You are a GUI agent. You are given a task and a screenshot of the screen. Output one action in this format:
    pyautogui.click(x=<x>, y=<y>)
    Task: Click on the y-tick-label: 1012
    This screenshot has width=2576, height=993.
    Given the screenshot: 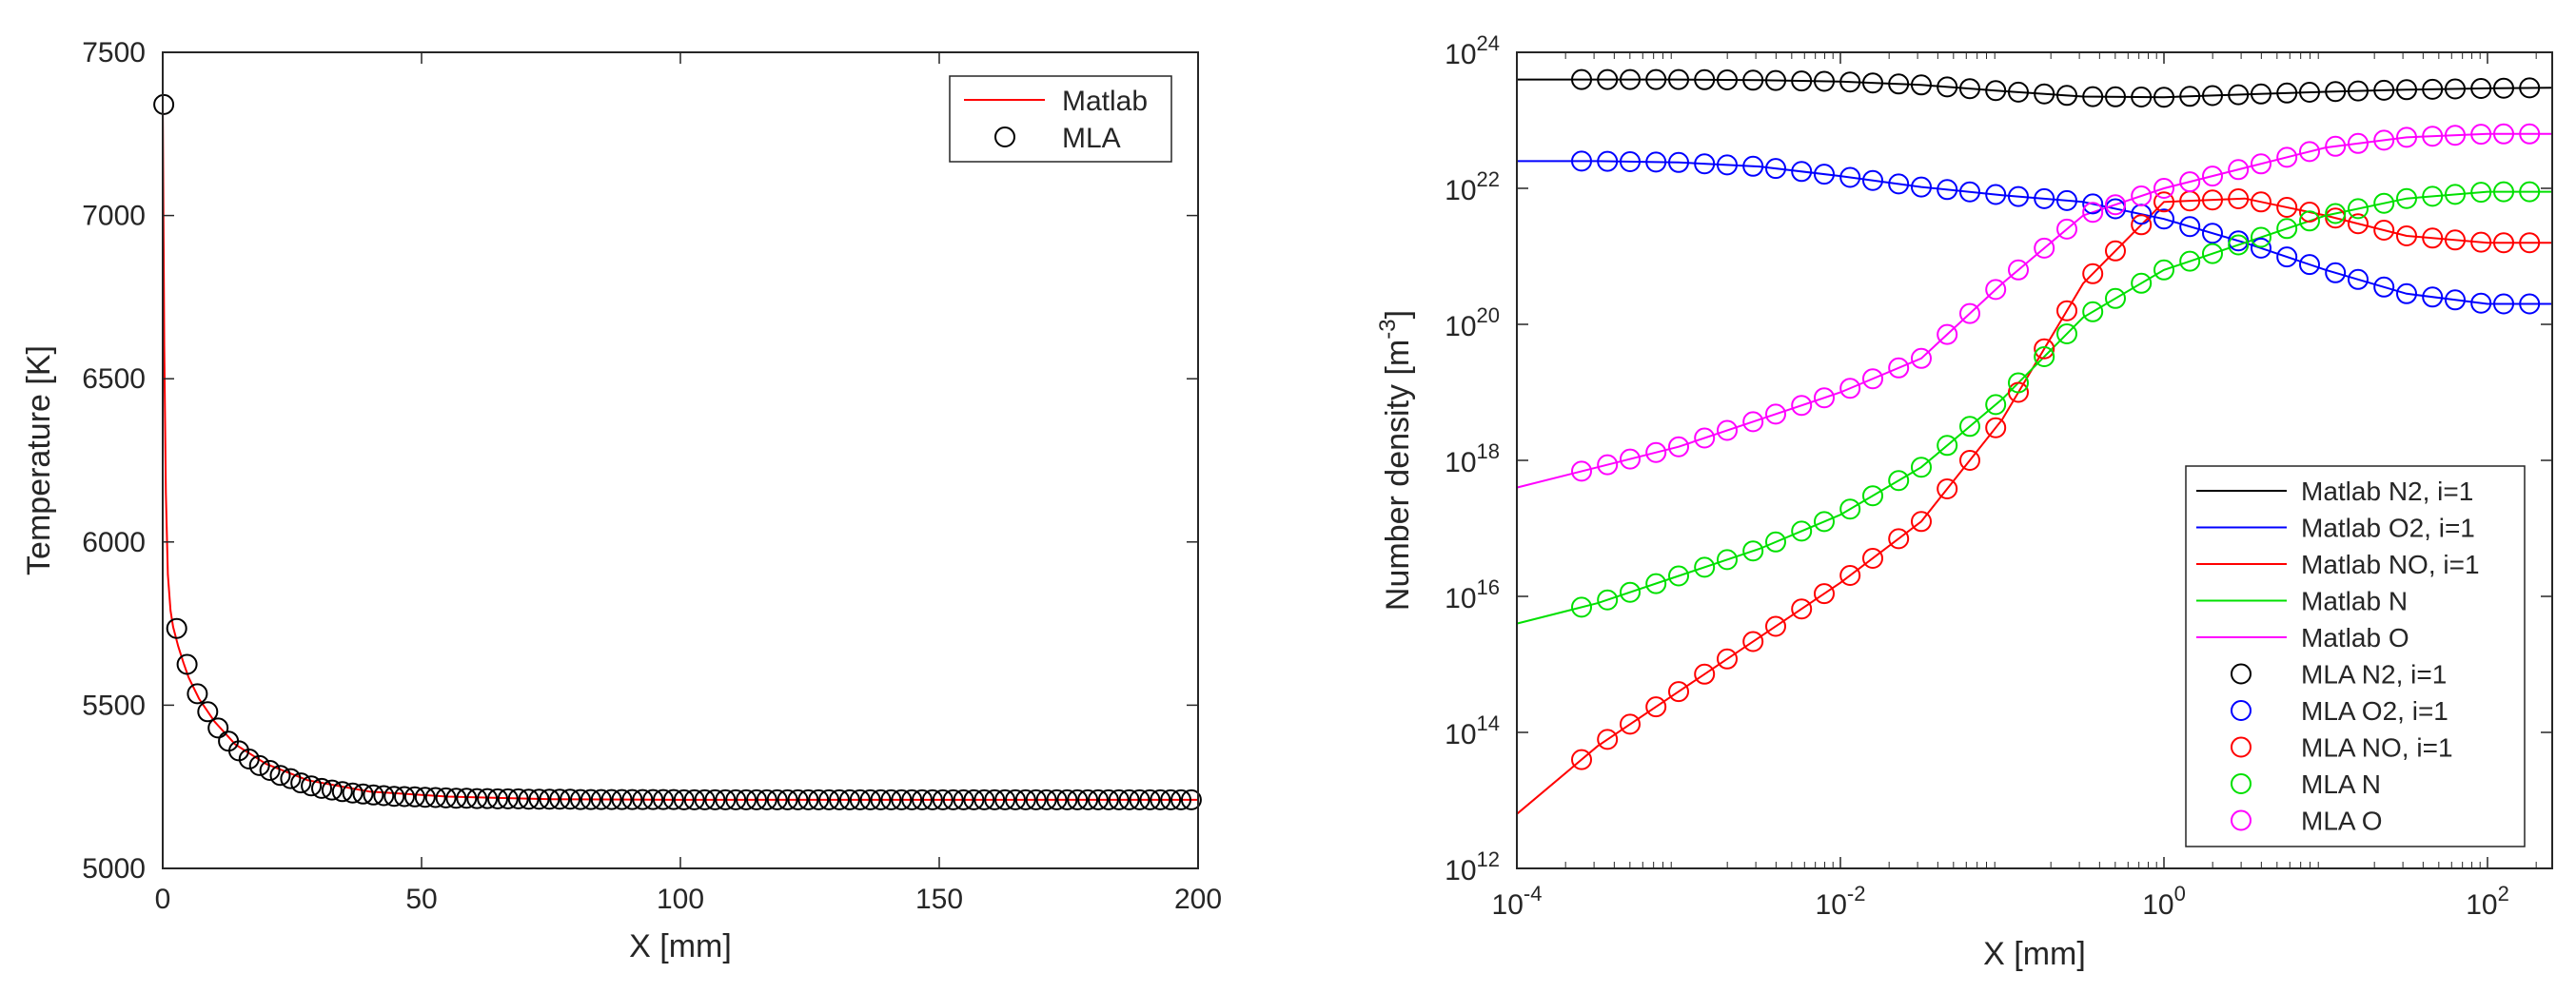 What is the action you would take?
    pyautogui.click(x=1472, y=866)
    